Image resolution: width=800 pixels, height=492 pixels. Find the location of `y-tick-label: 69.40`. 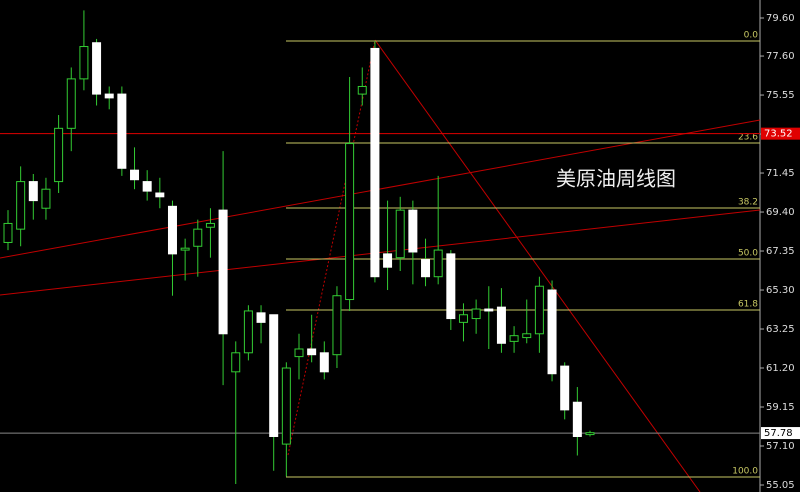

y-tick-label: 69.40 is located at coordinates (780, 212).